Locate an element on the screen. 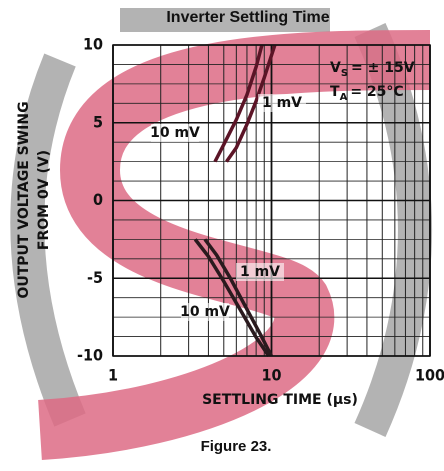 The height and width of the screenshot is (471, 444). annotation-part: = ± 15V is located at coordinates (383, 68).